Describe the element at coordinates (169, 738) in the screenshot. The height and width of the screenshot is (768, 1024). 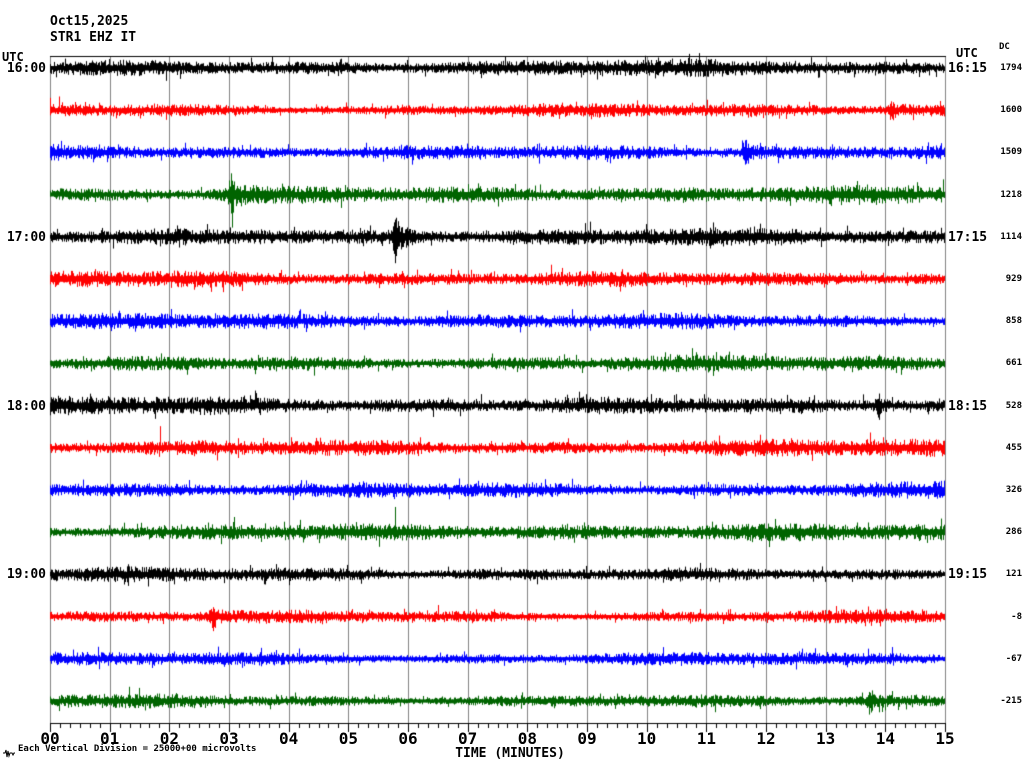
I see `x-tick-label: 02` at that location.